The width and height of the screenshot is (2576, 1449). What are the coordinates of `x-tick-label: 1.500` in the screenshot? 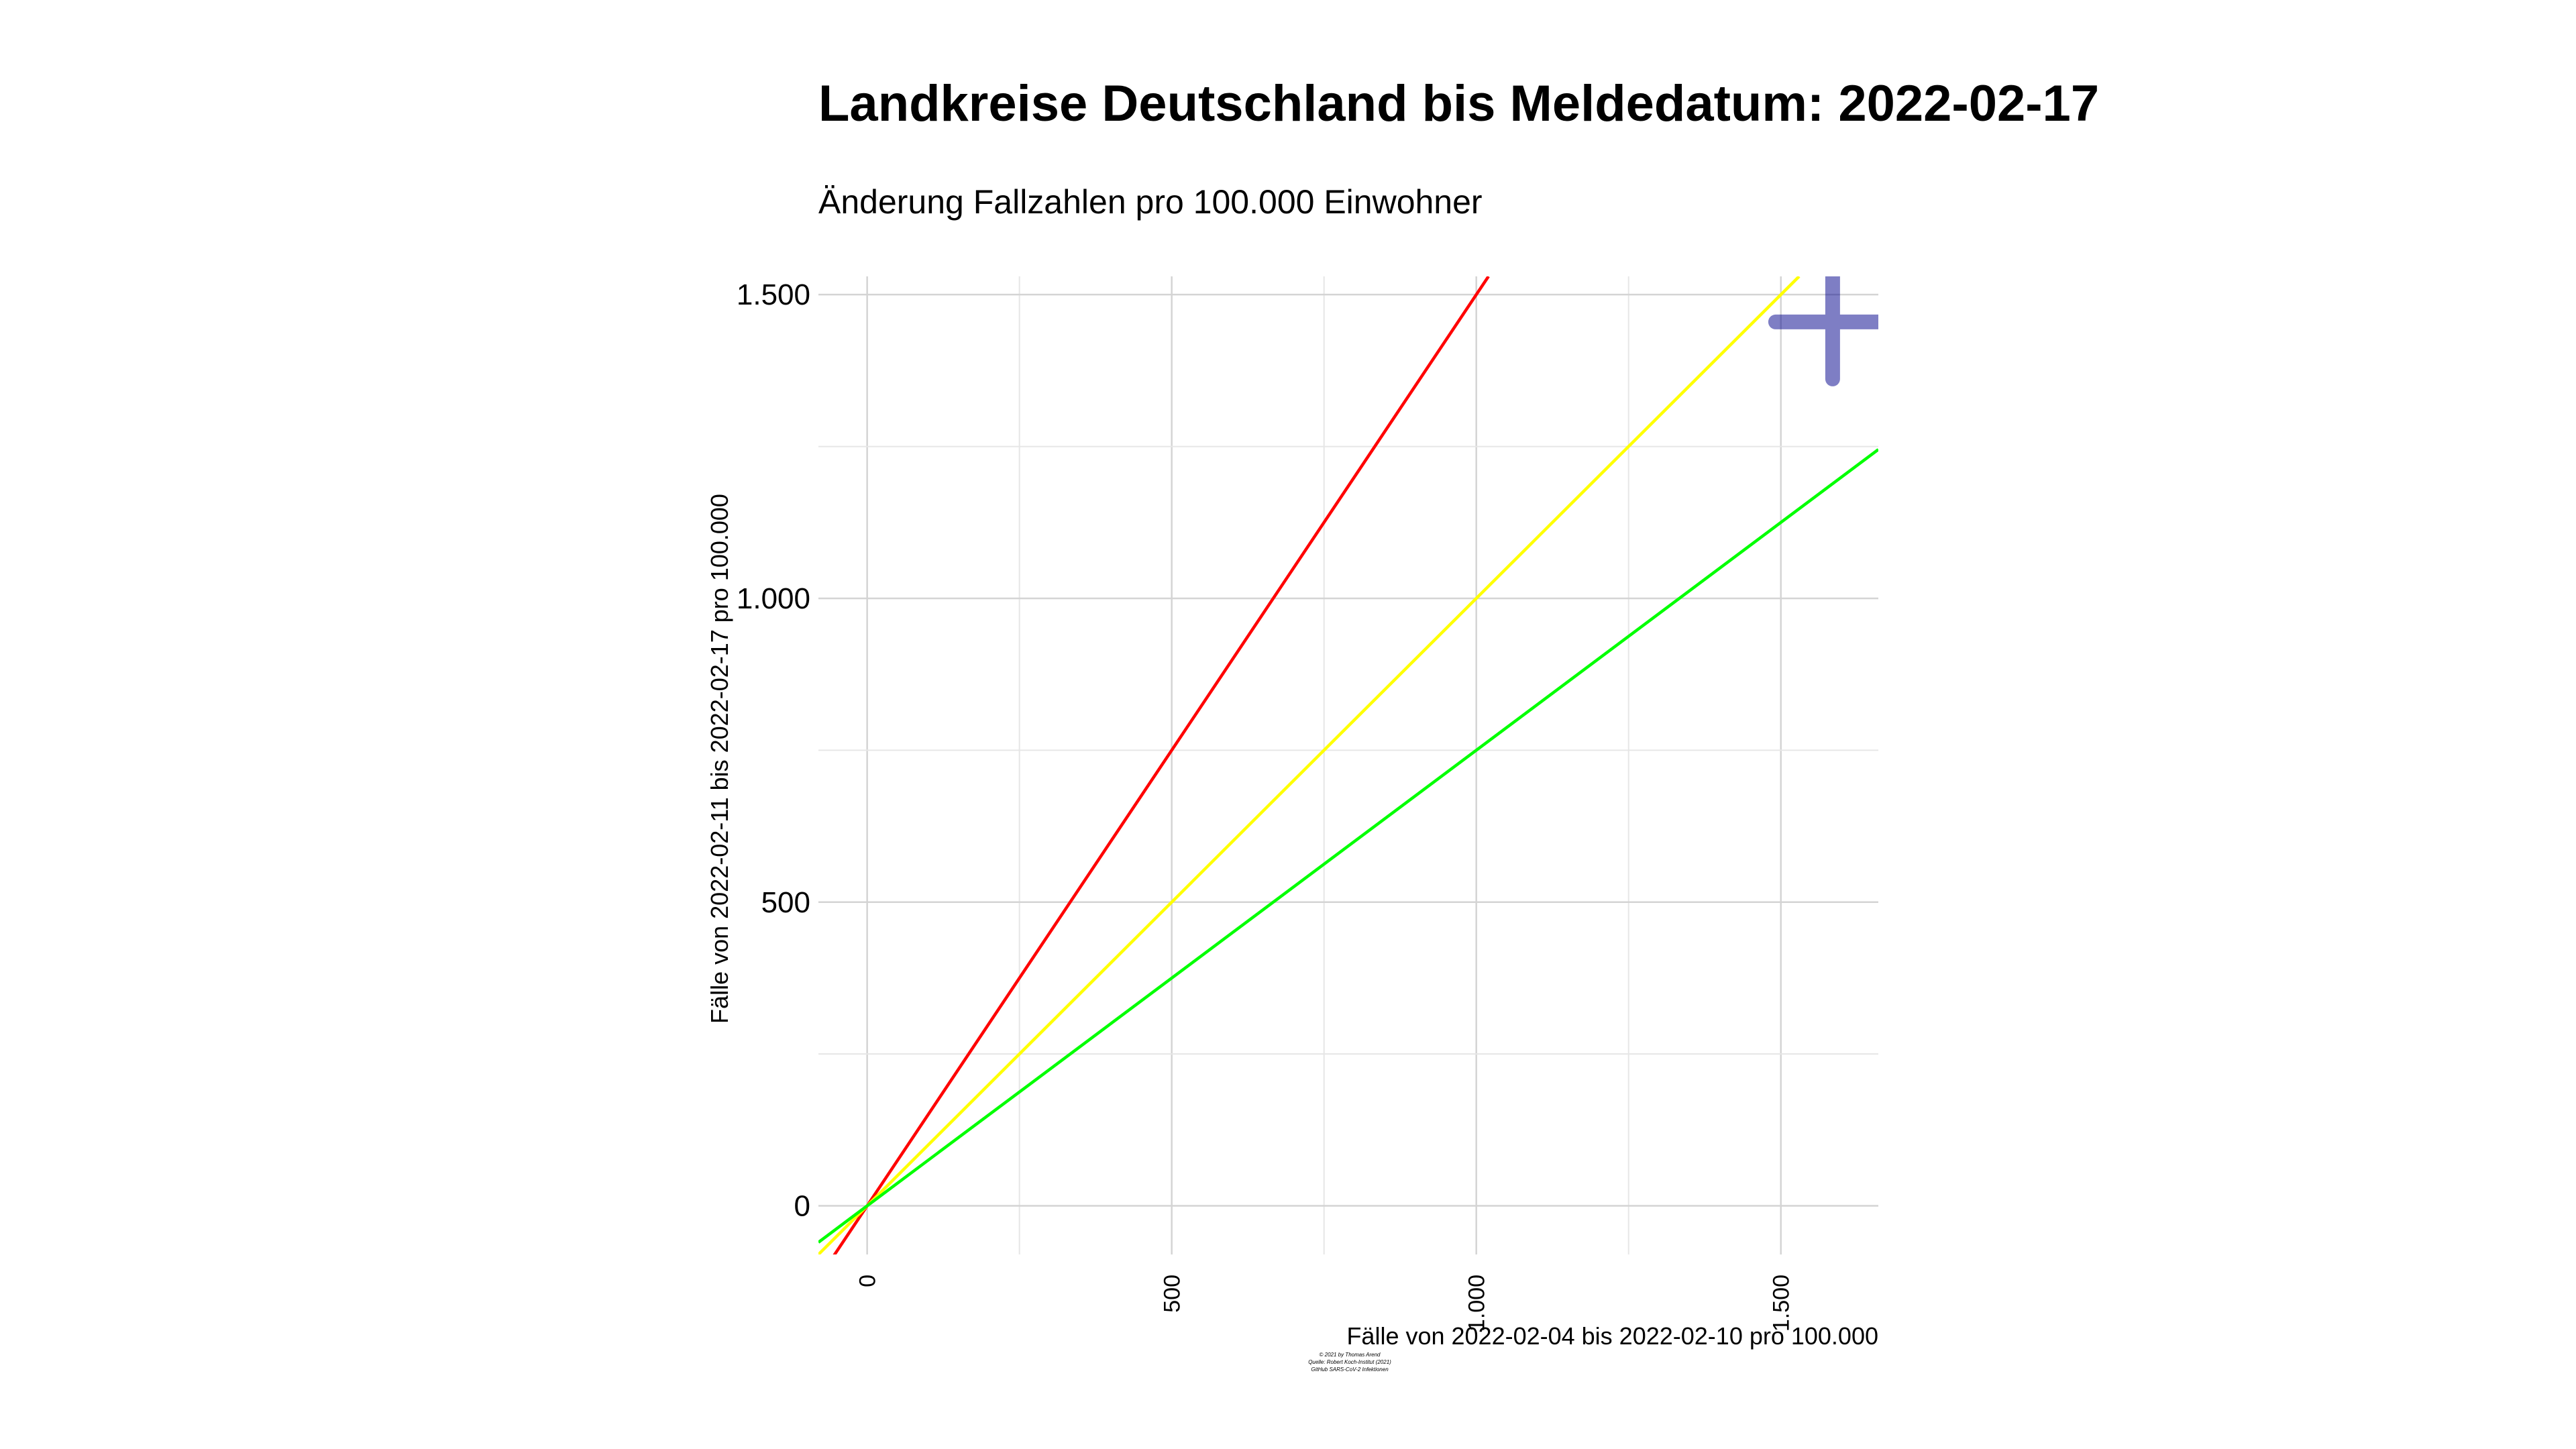 It's located at (1781, 1303).